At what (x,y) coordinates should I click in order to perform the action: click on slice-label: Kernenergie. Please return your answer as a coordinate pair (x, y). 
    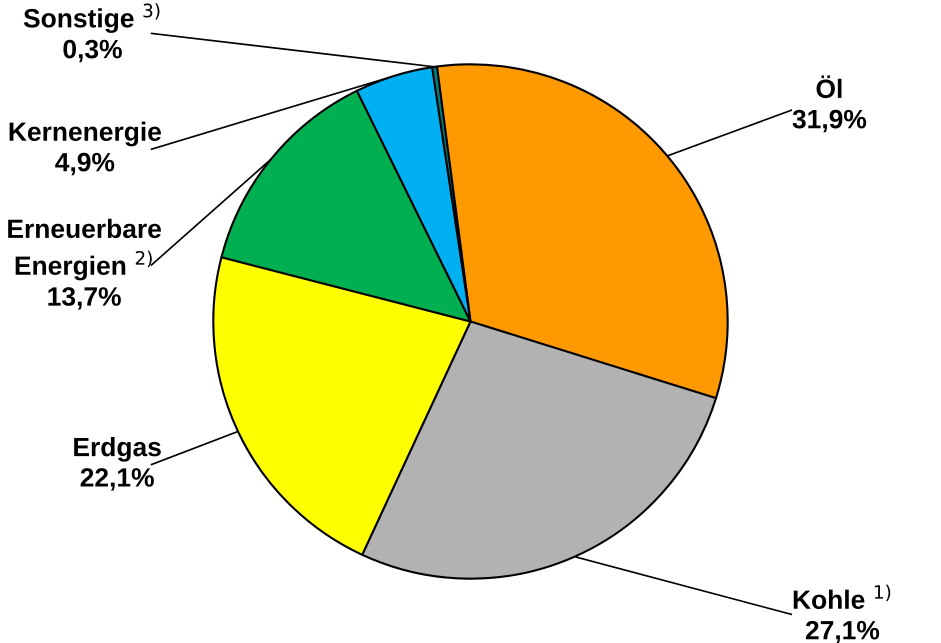
    Looking at the image, I should click on (85, 134).